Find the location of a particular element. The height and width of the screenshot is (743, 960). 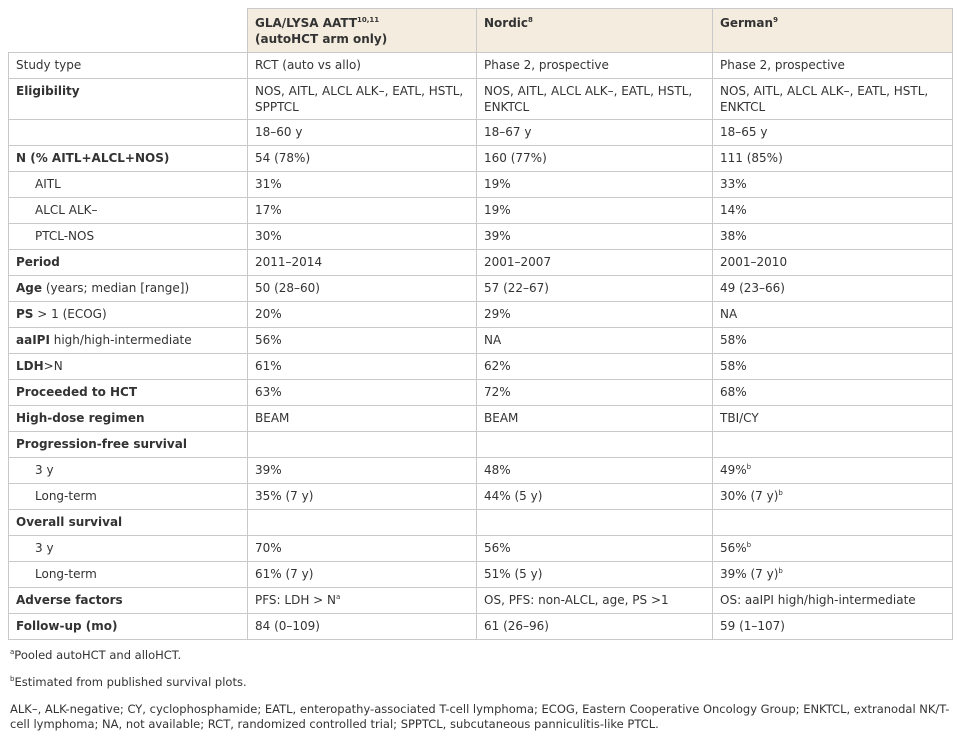

label-text: (years; median [range]) is located at coordinates (116, 288).